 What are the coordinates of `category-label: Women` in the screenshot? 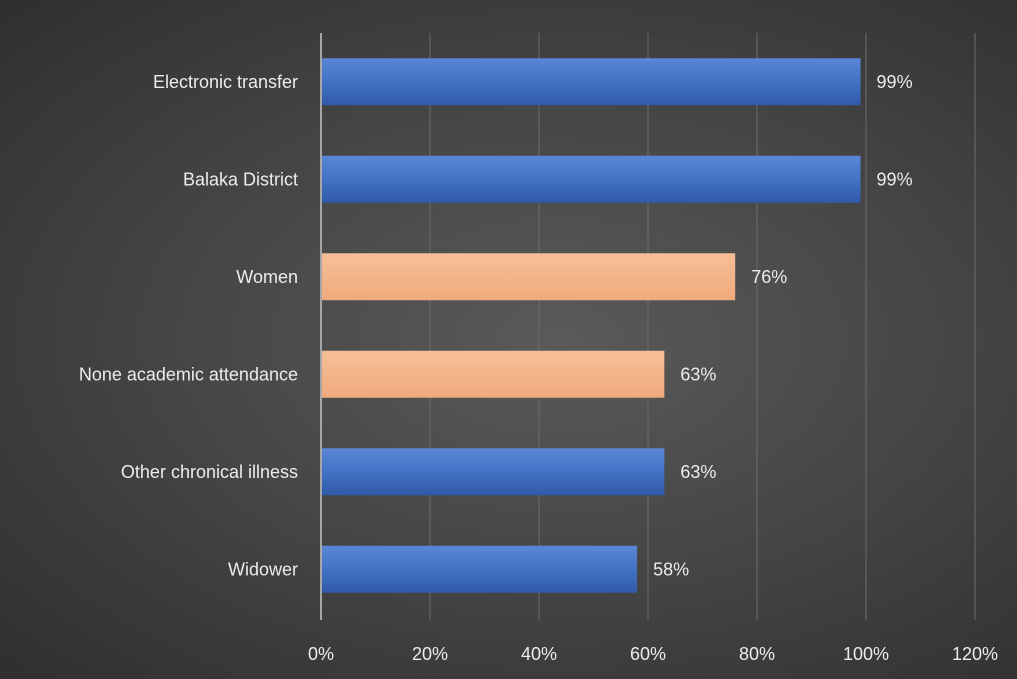 It's located at (267, 277).